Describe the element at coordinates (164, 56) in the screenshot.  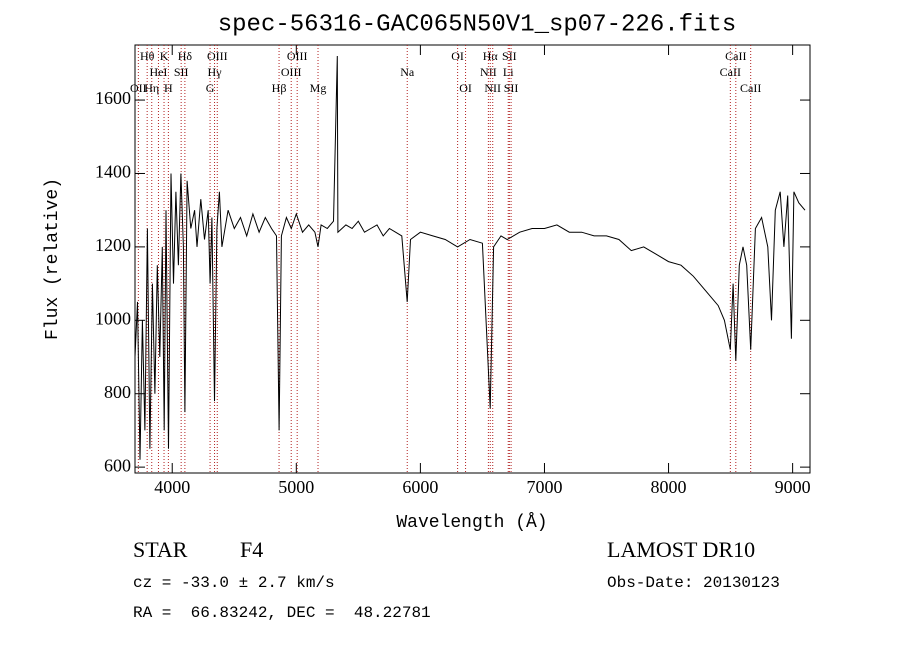
I see `line-label: K` at that location.